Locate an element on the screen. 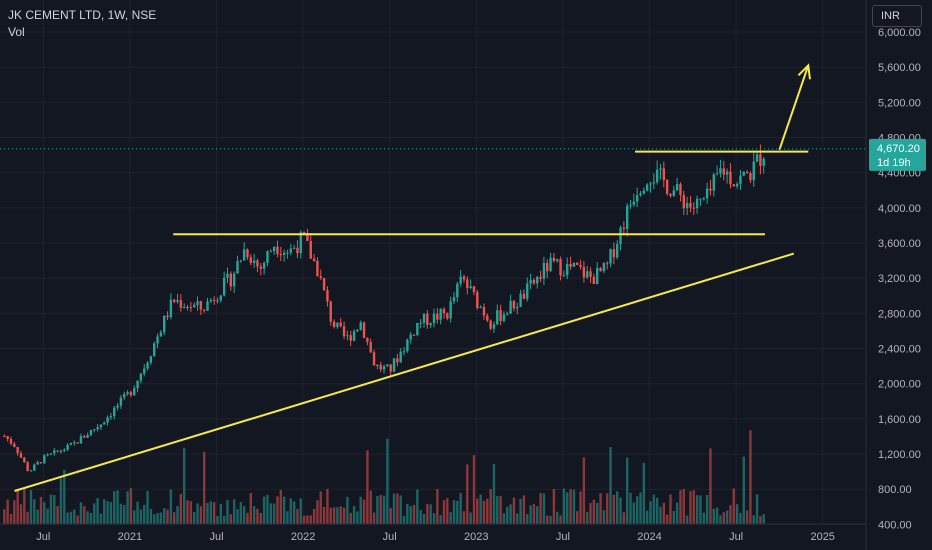  x-tick-label: 2023 is located at coordinates (476, 537).